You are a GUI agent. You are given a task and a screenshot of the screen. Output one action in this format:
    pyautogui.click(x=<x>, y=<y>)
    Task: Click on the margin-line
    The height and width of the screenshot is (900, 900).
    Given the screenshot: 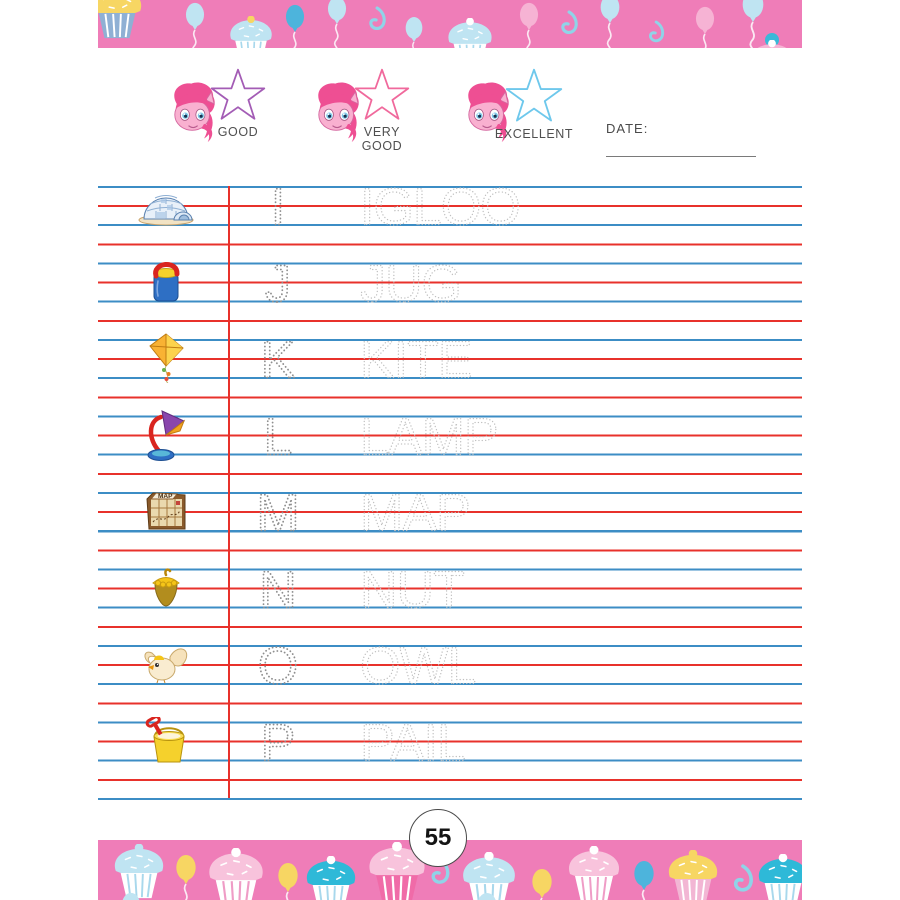 What is the action you would take?
    pyautogui.click(x=229, y=492)
    